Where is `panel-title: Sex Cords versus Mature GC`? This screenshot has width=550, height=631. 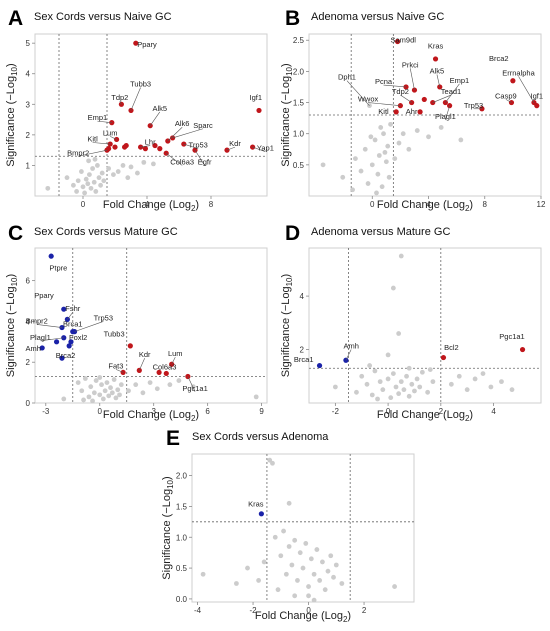
panel-title: Sex Cords versus Mature GC is located at coordinates (106, 232).